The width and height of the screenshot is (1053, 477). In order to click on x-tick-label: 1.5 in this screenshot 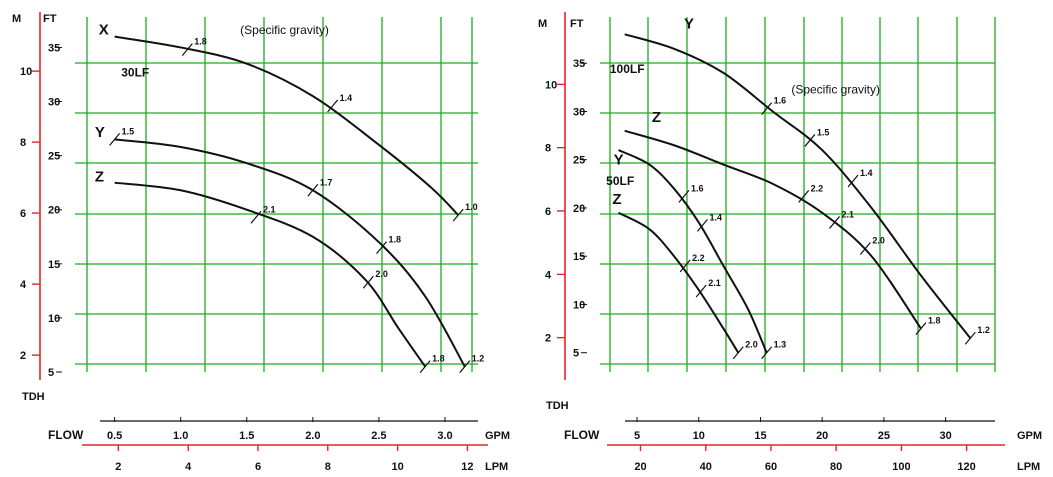, I will do `click(246, 436)`.